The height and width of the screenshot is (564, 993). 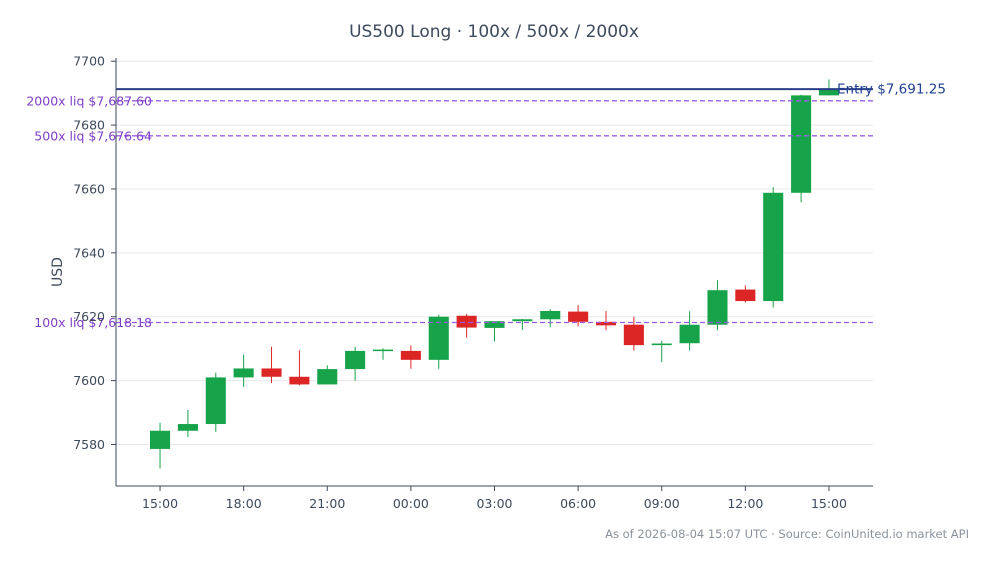 What do you see at coordinates (411, 503) in the screenshot?
I see `x-tick-label: 00:00` at bounding box center [411, 503].